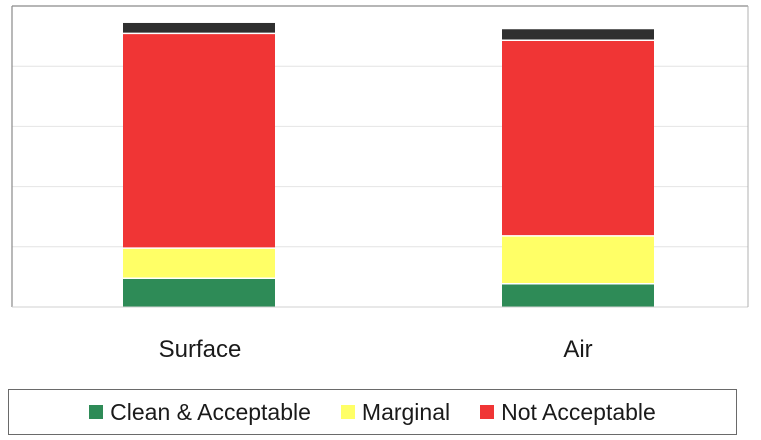 Image resolution: width=761 pixels, height=440 pixels. I want to click on category-label-air: Air, so click(578, 349).